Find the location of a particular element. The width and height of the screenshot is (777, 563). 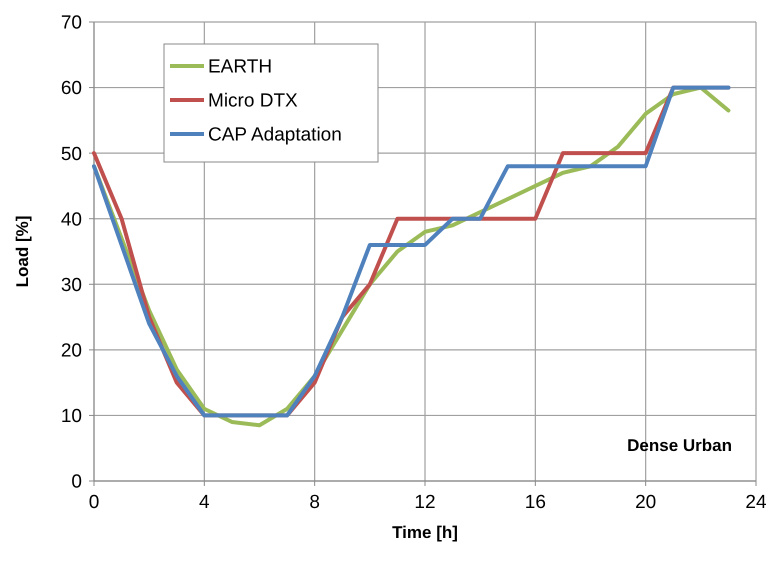

x-tick-label: 4 is located at coordinates (204, 502).